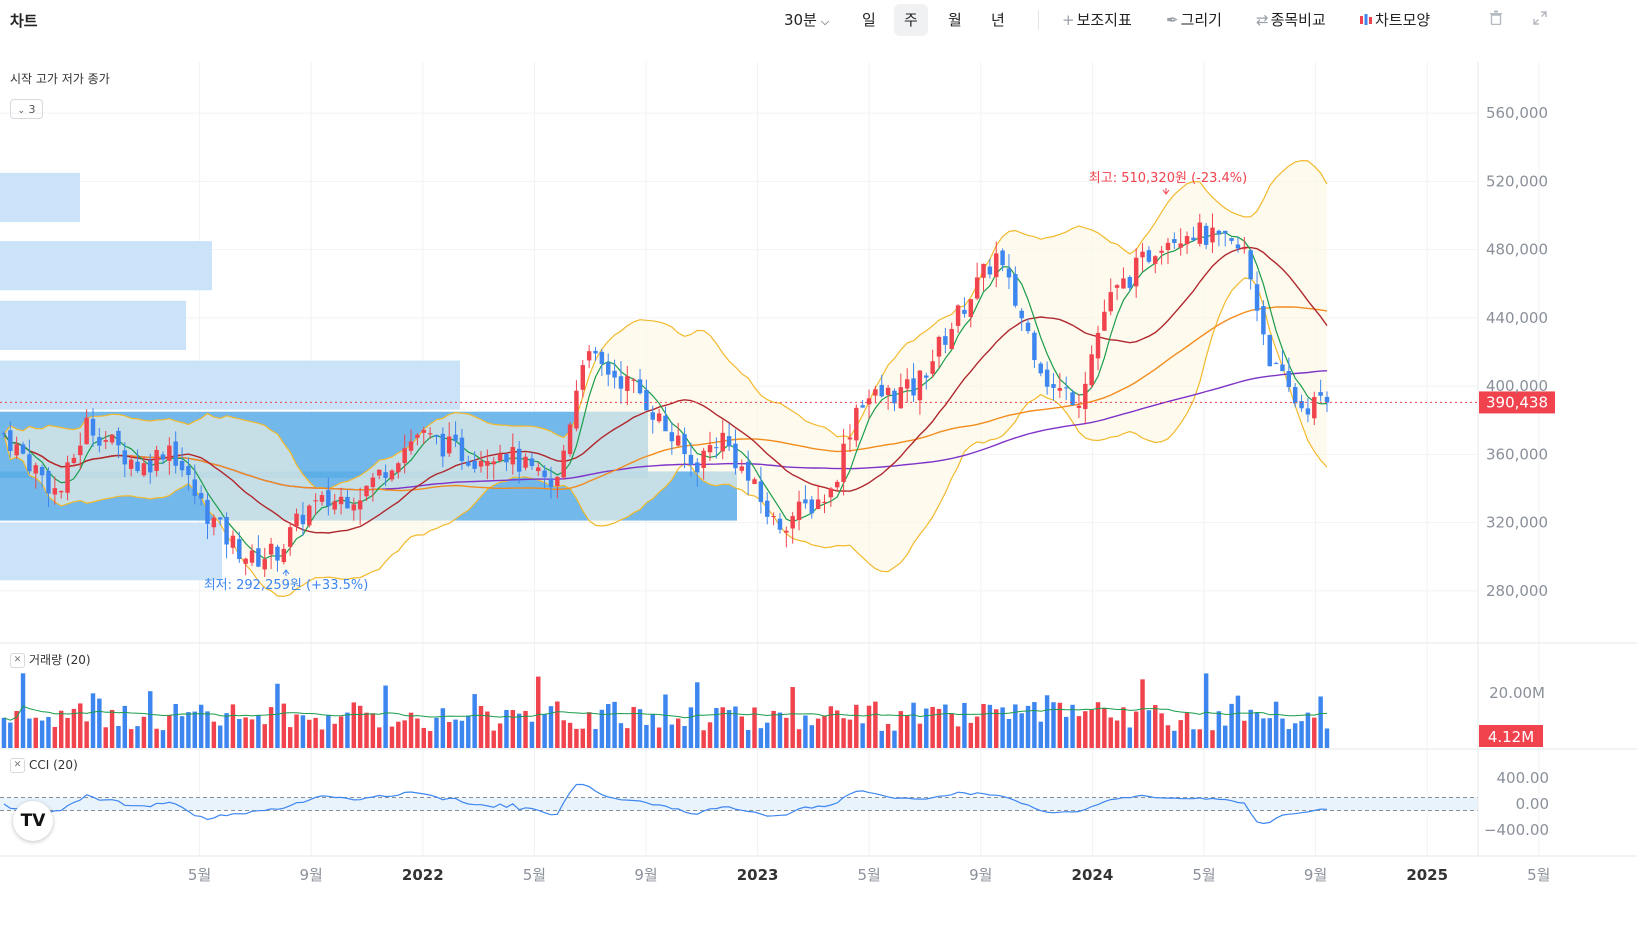 The height and width of the screenshot is (933, 1637). Describe the element at coordinates (1194, 20) in the screenshot. I see `draw-button: ✒ 그리기` at that location.